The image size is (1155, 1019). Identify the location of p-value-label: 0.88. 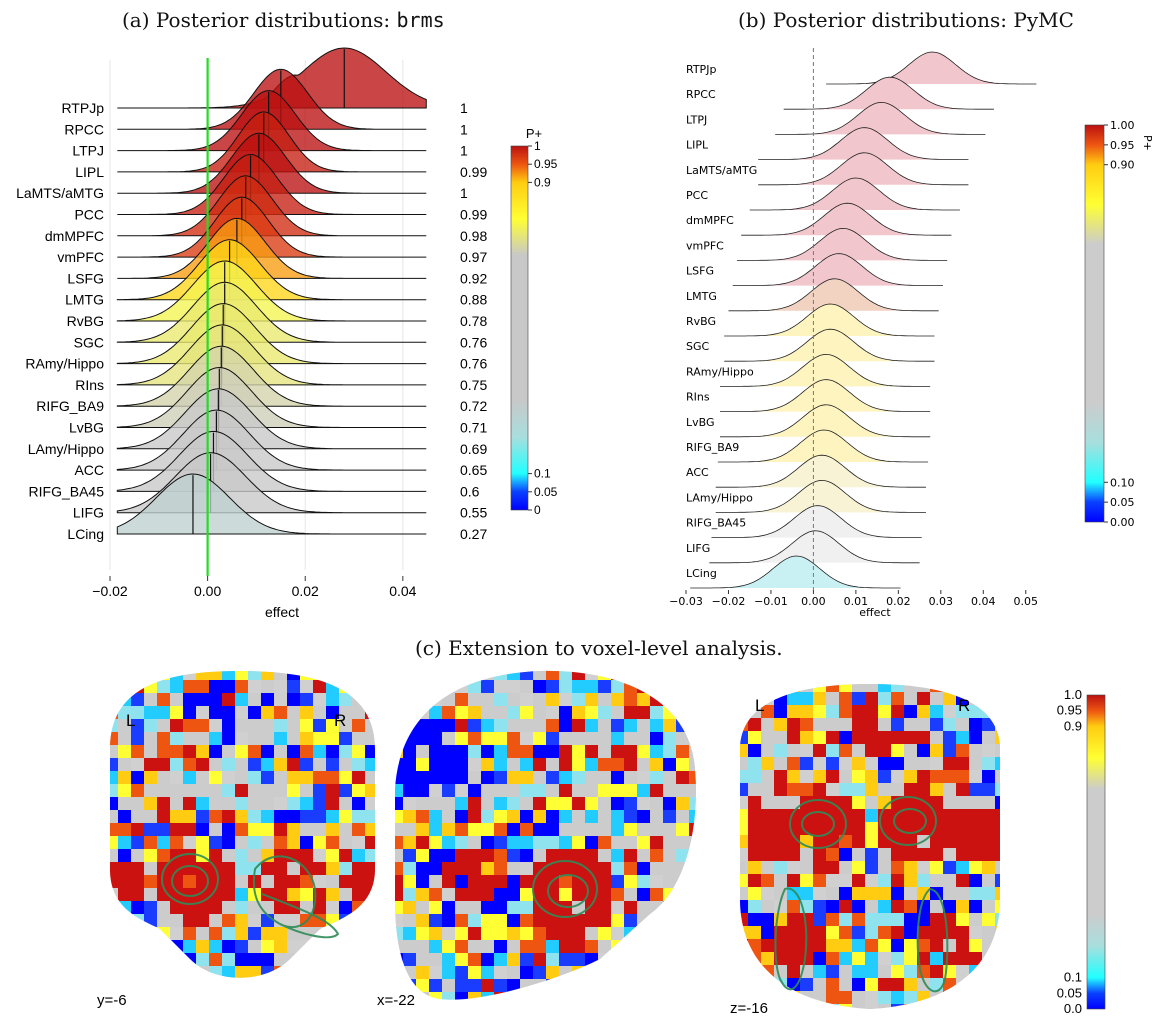
(473, 300).